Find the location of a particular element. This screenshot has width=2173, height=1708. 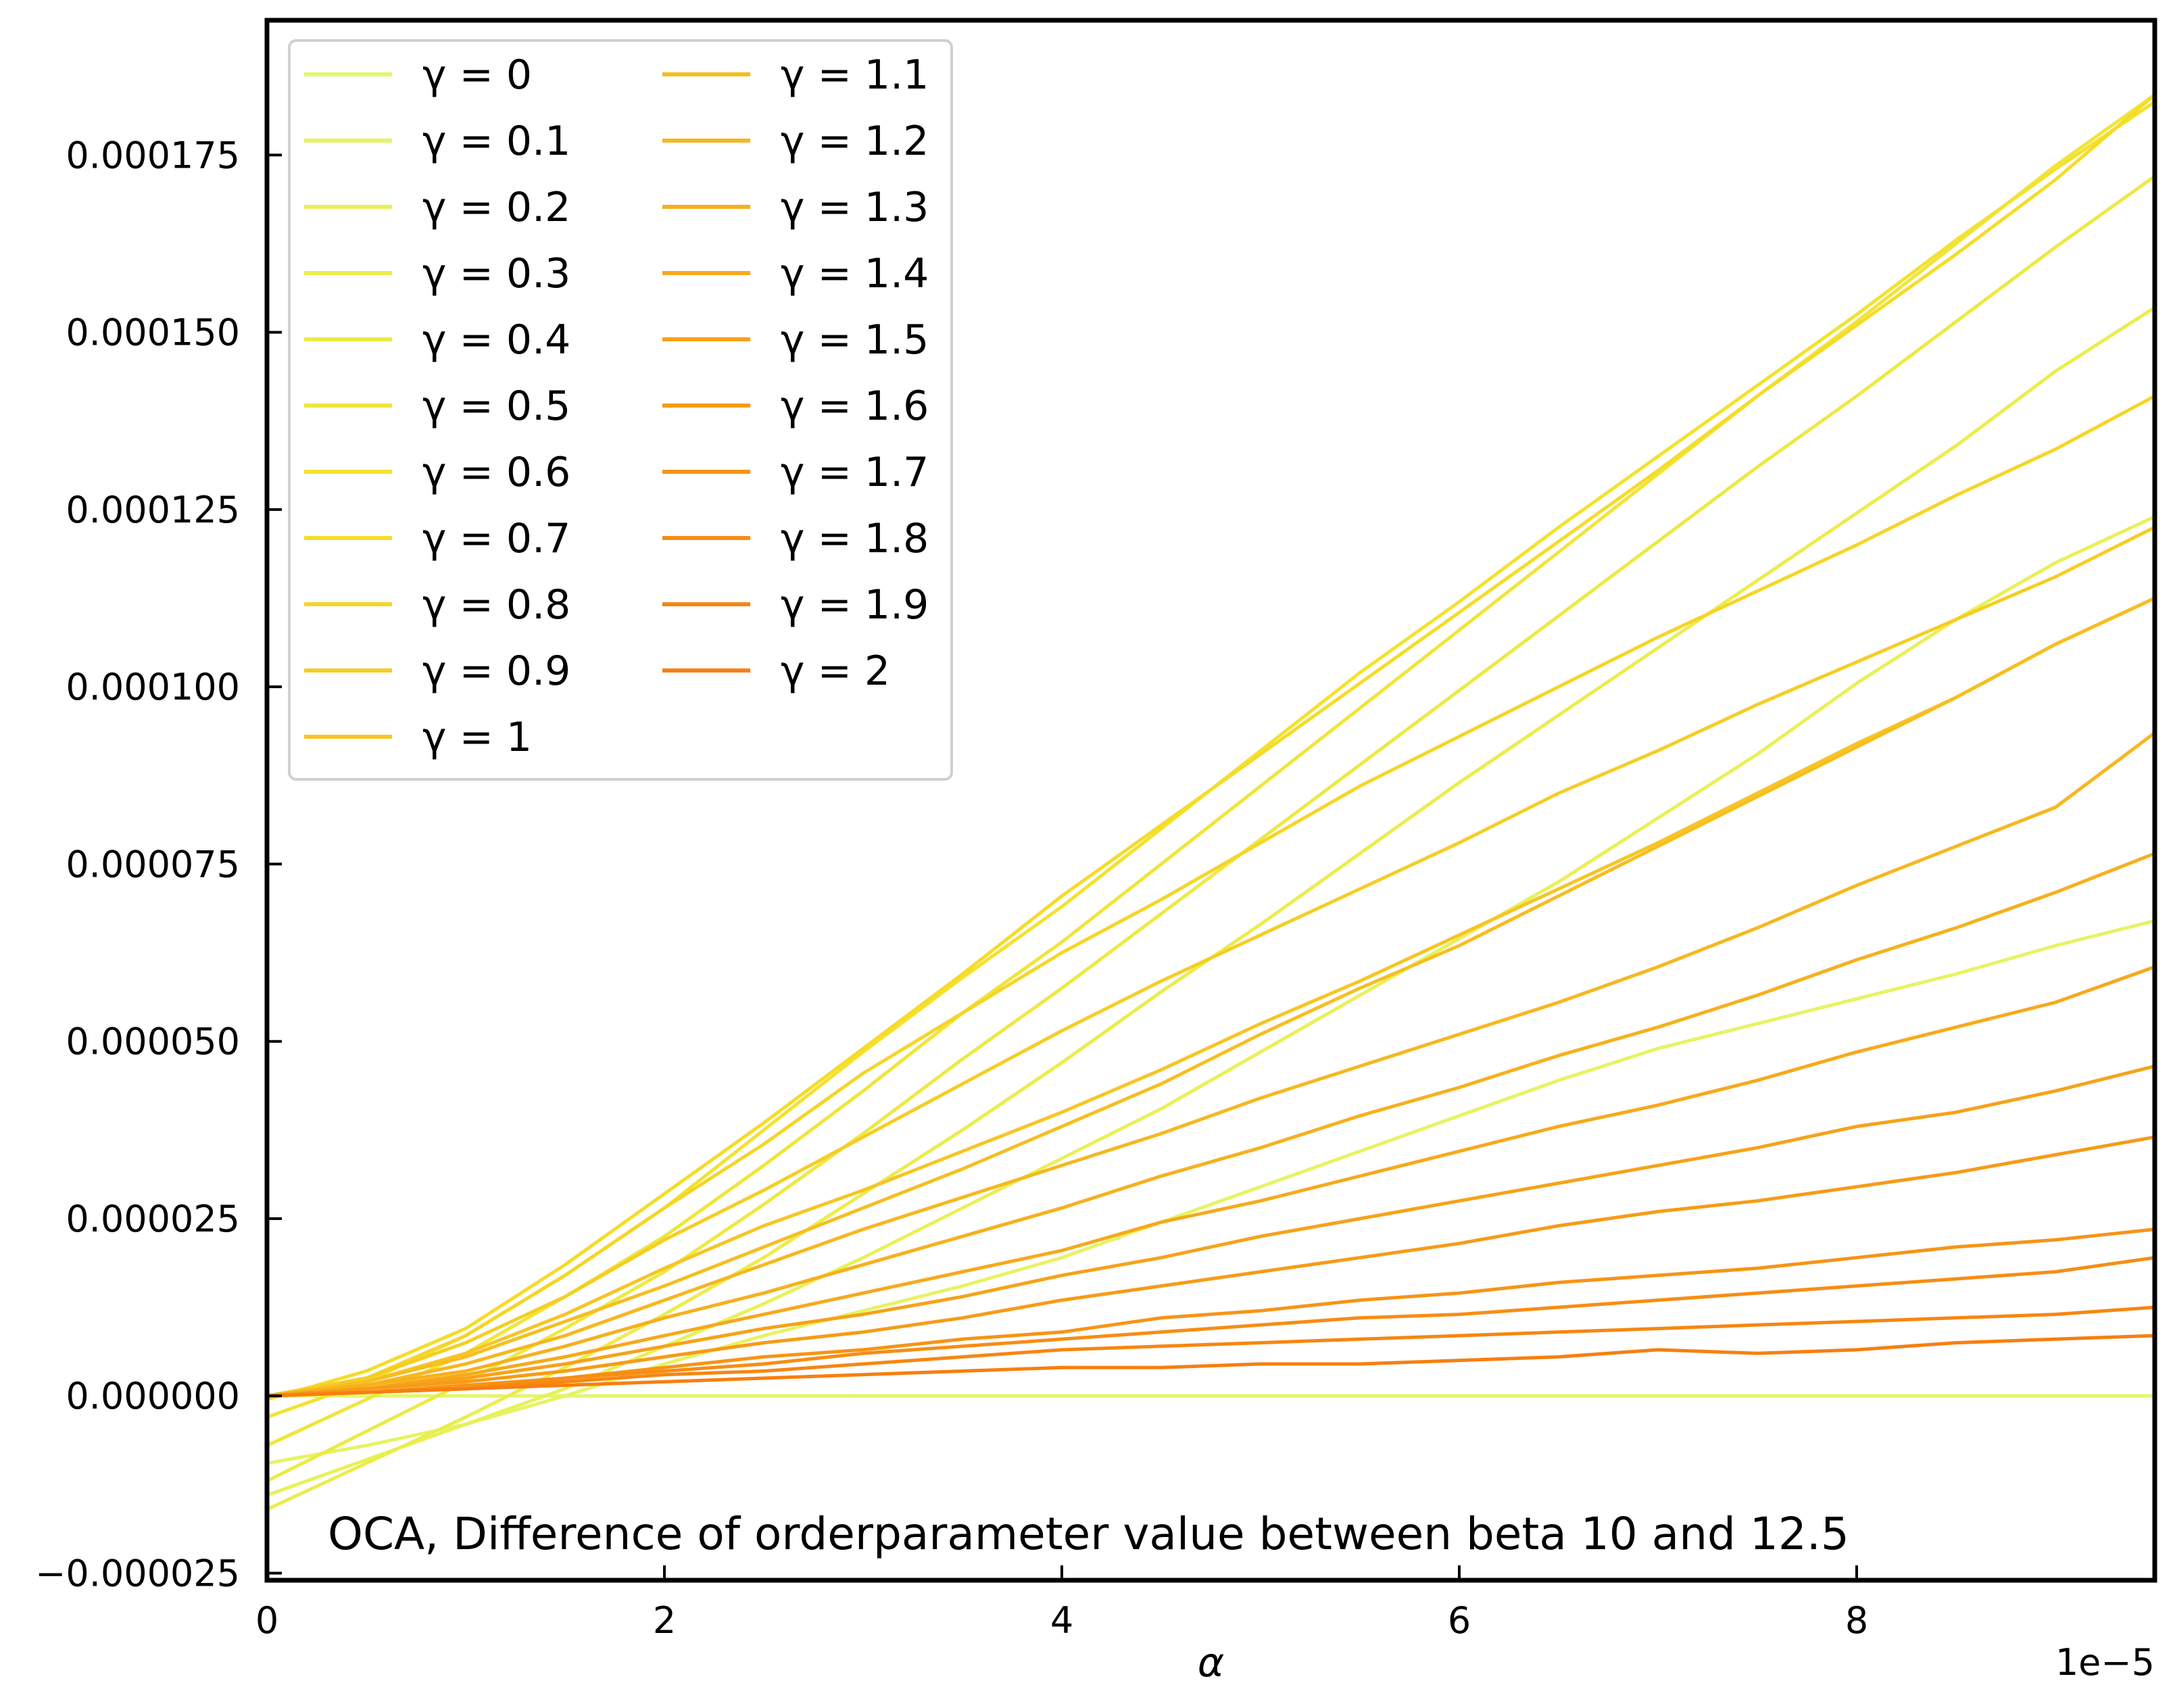

legend-label: γ = 1.3 is located at coordinates (855, 207).